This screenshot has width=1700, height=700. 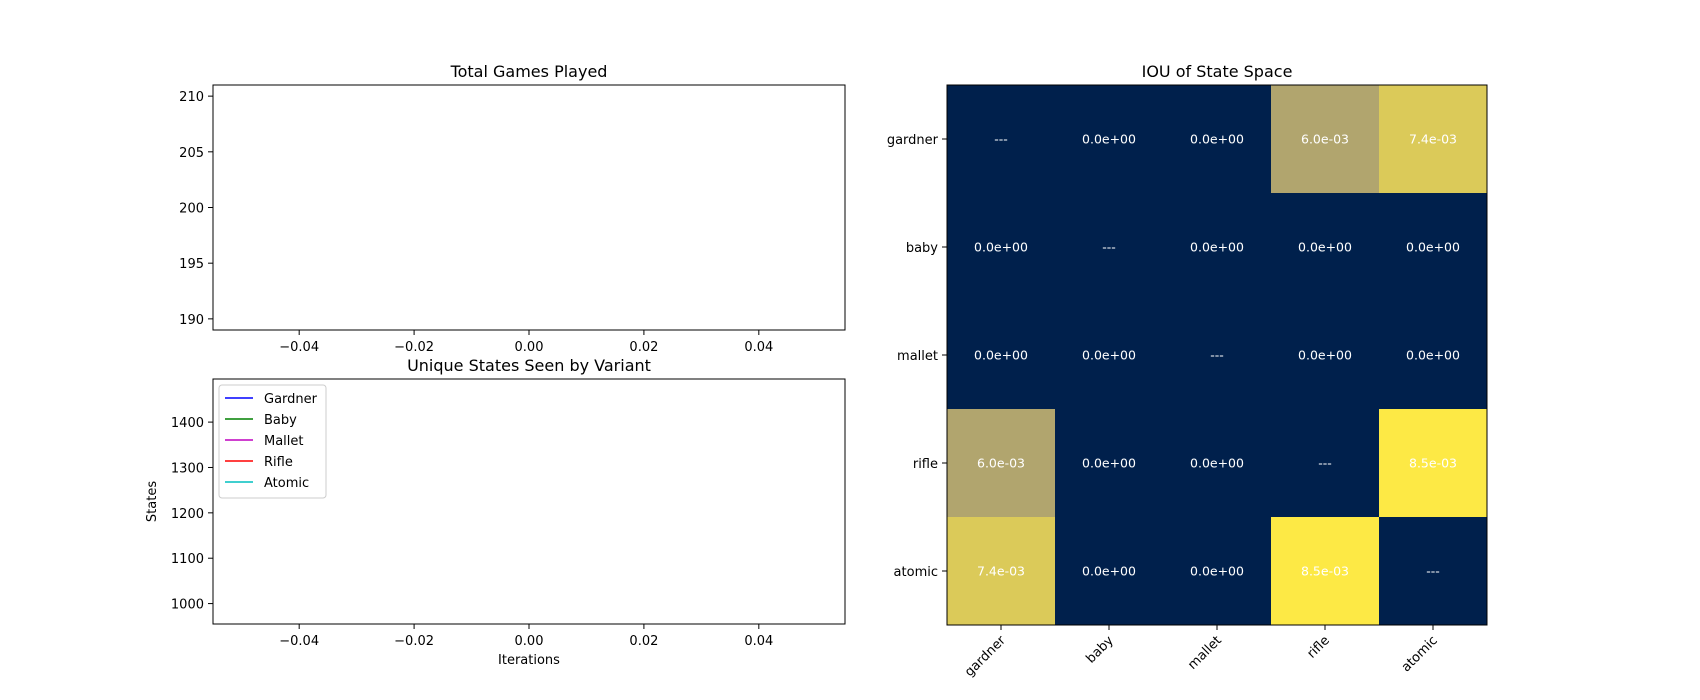 I want to click on y-tick-label: 1100, so click(x=187, y=559).